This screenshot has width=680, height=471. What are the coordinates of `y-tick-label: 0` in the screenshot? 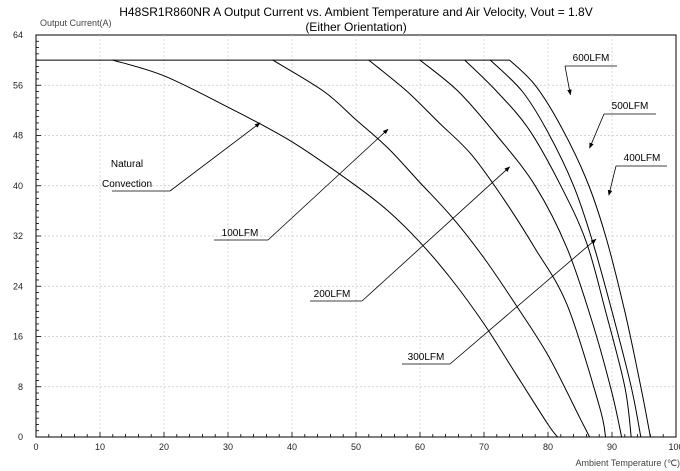 It's located at (20, 437).